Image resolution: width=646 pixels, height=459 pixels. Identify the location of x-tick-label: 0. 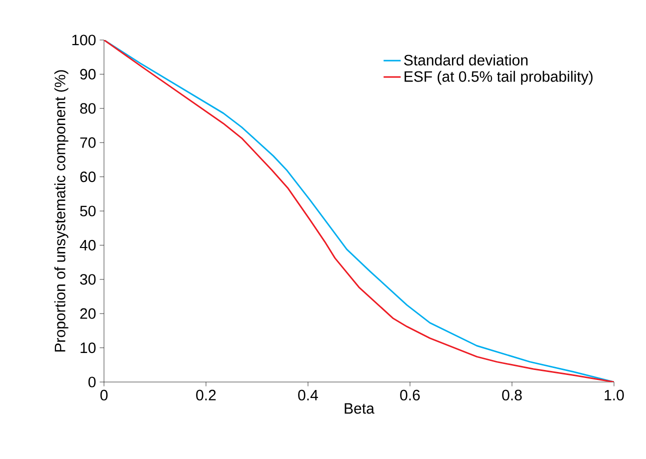
(104, 395).